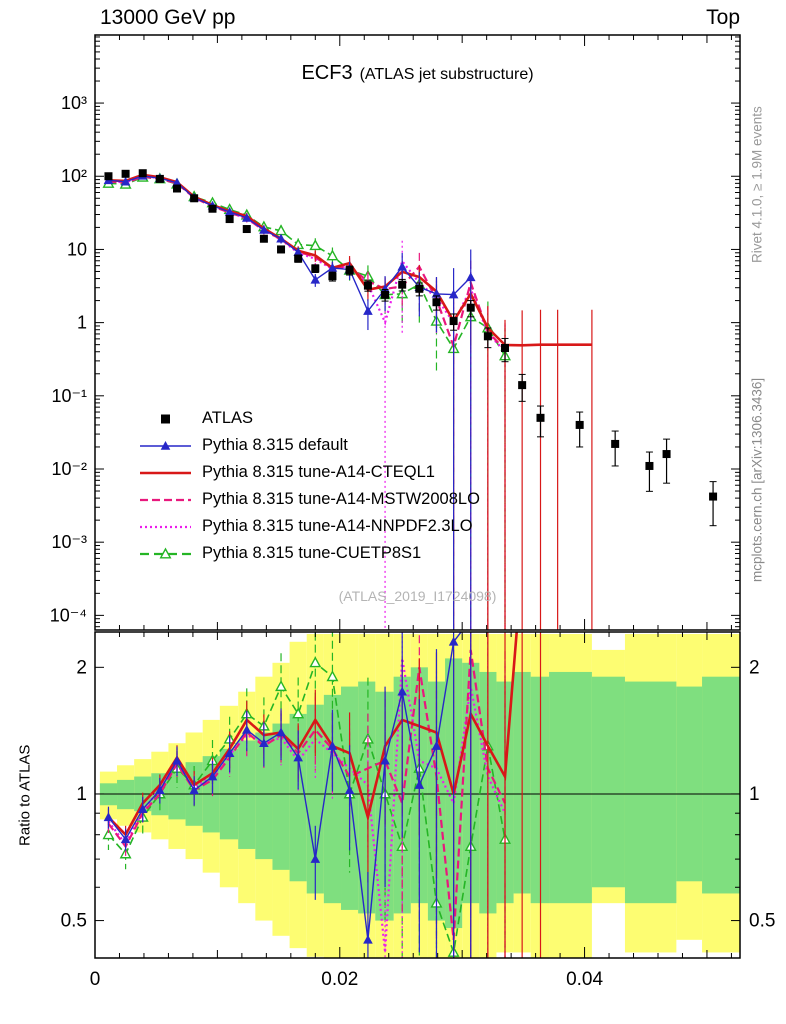 The width and height of the screenshot is (786, 1024). I want to click on legend-item-1: Pythia 8.315 default, so click(309, 445).